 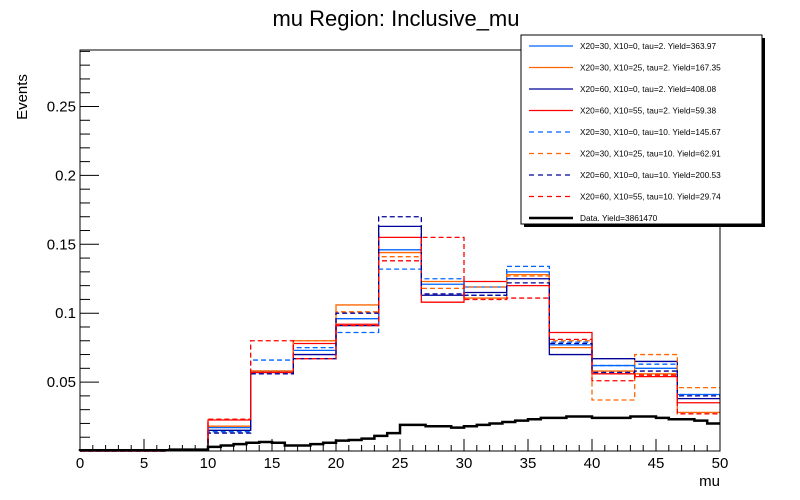 I want to click on x-tick-label: 50, so click(x=720, y=463).